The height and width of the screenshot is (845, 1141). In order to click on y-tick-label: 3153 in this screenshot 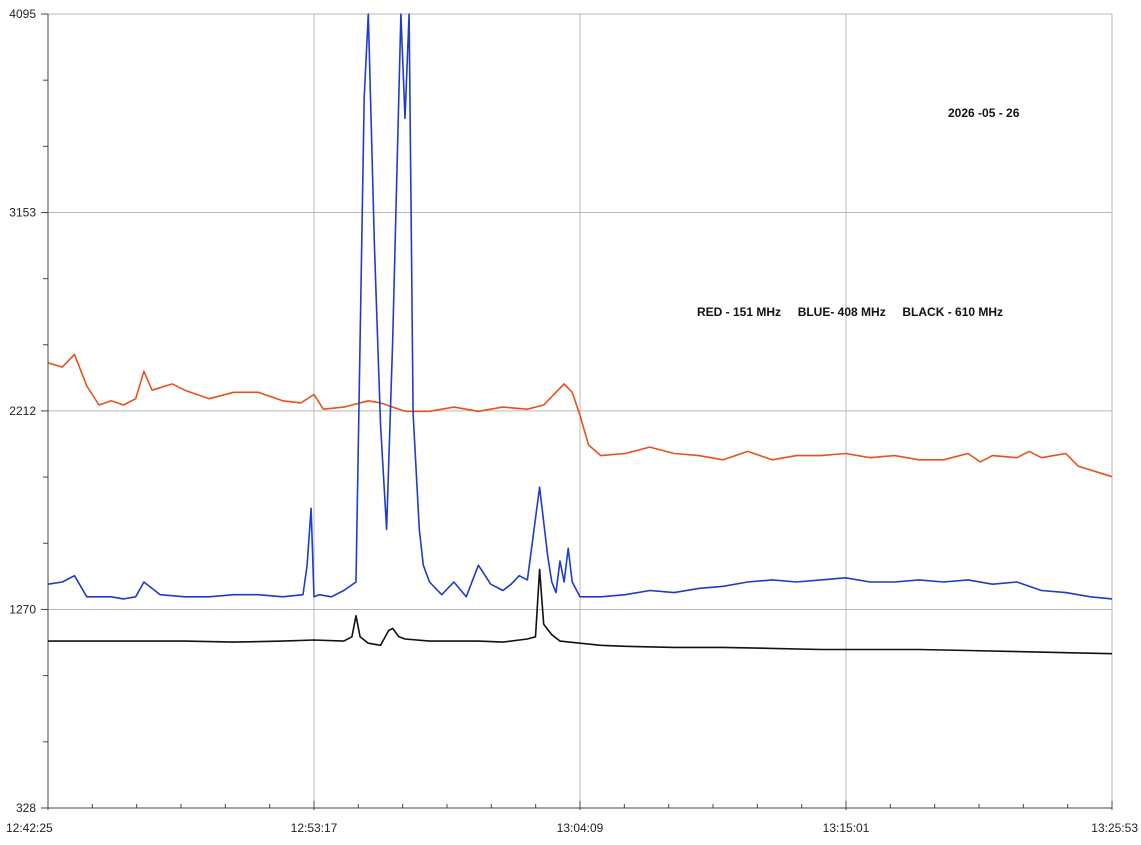, I will do `click(22, 213)`.